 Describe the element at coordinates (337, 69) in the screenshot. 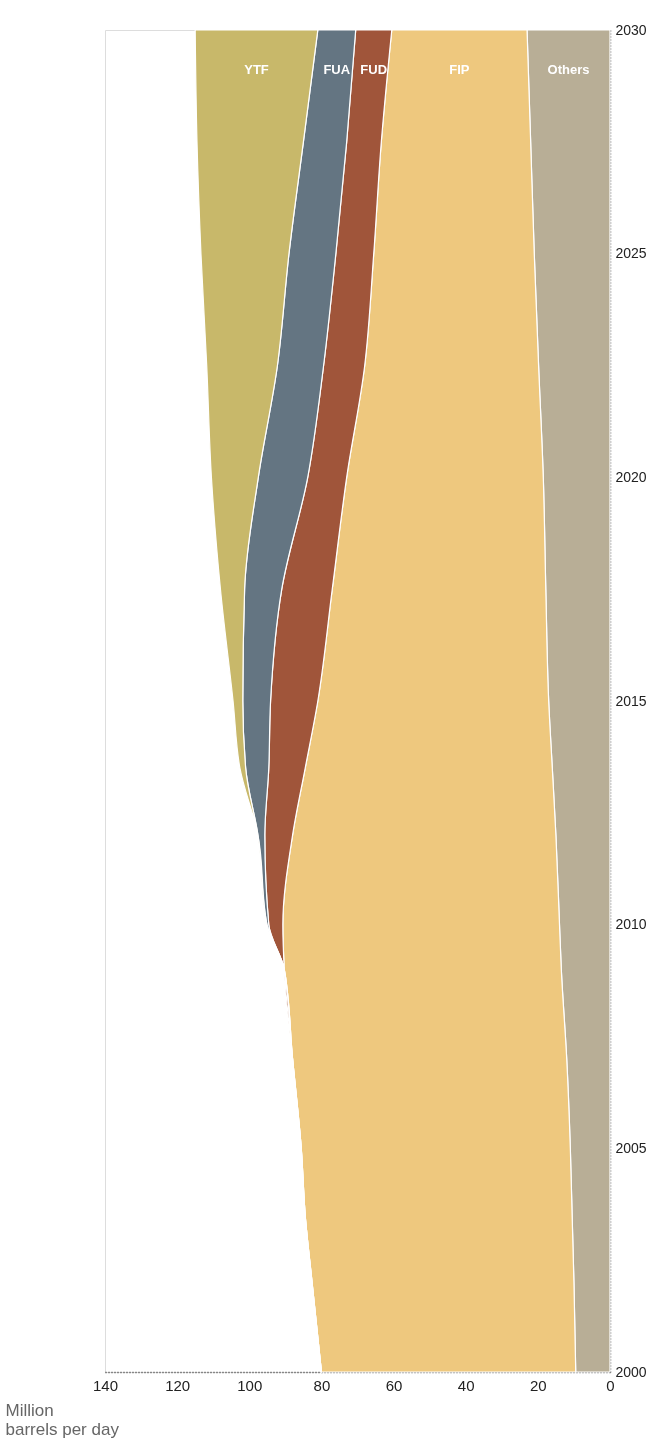

I see `series-label: FUA` at that location.